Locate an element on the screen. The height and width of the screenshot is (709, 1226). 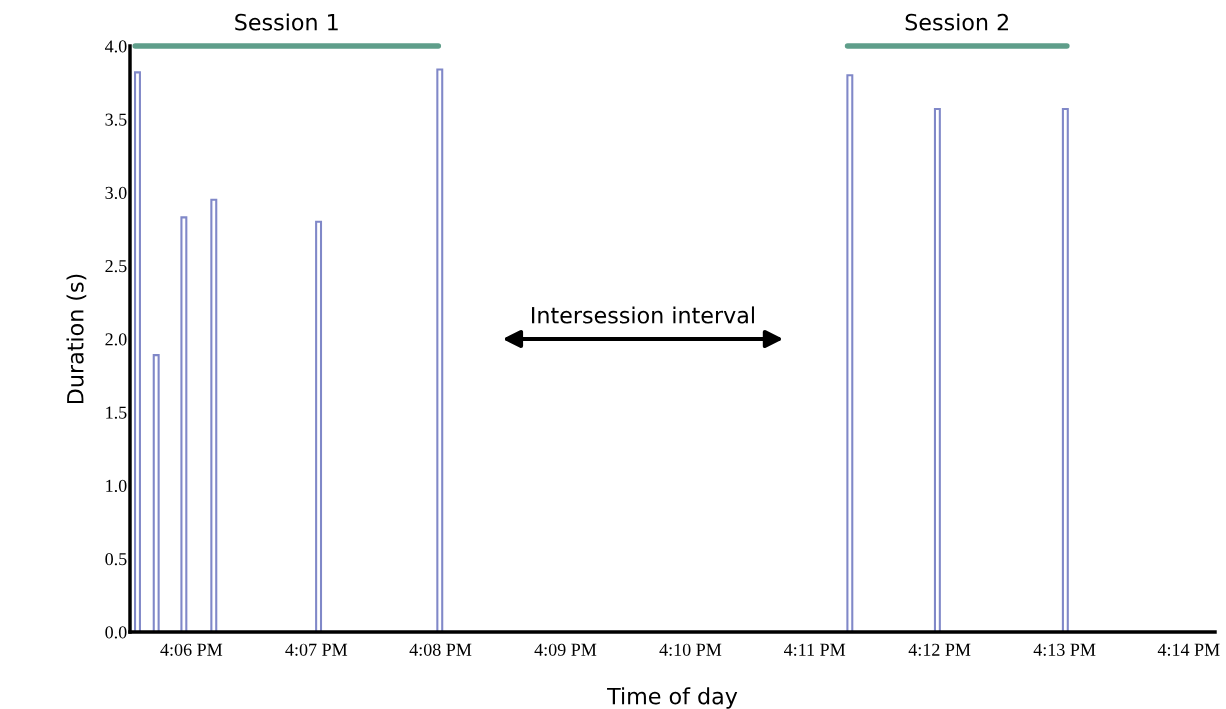
x-tick-label: 4:09 PM is located at coordinates (565, 649).